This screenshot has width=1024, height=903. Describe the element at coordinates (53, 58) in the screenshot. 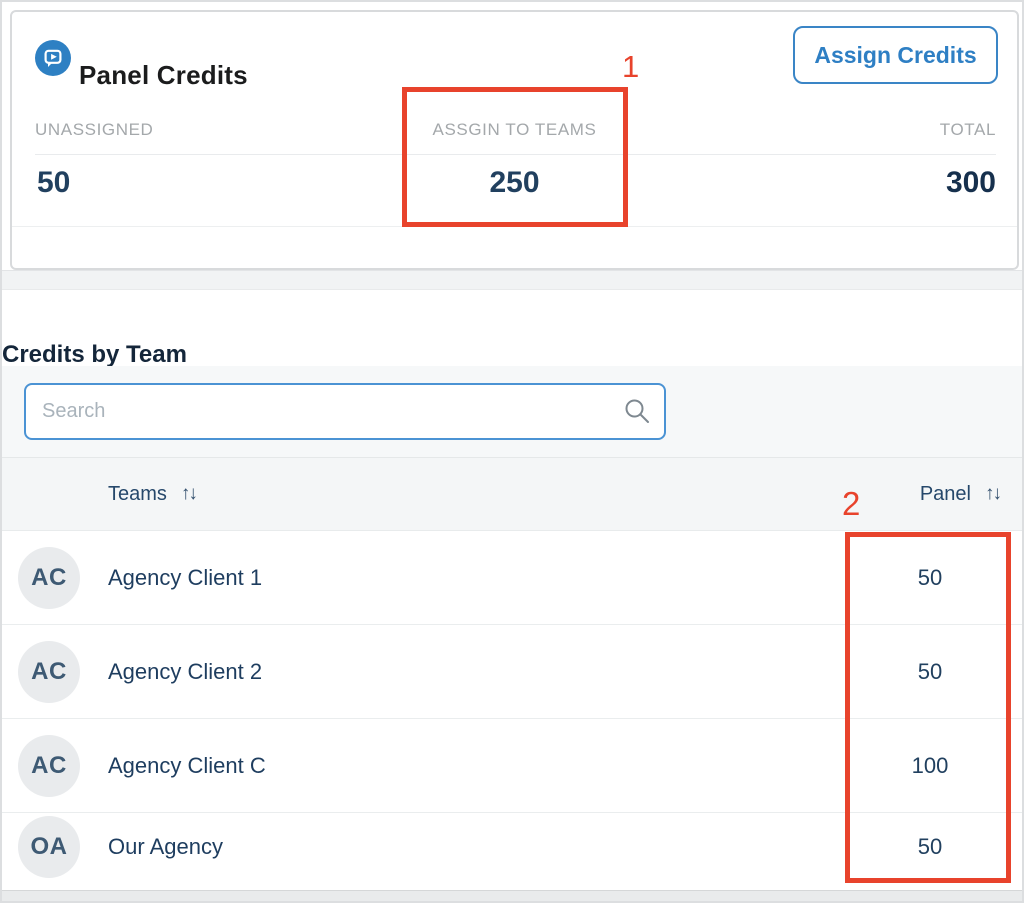

I see `panel-credits-chat-play-icon` at that location.